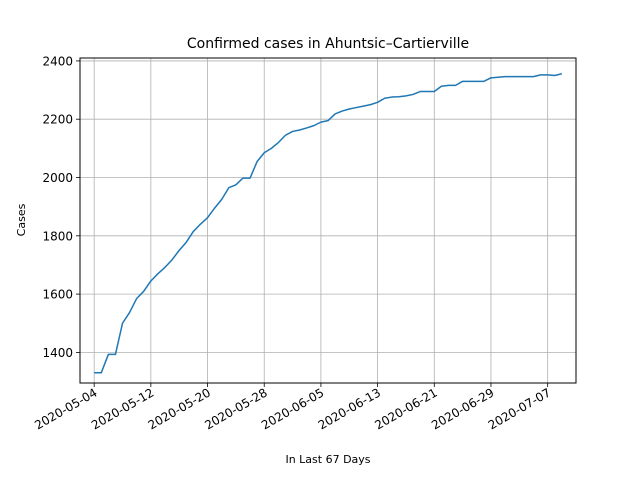 This screenshot has width=640, height=480. I want to click on y-tick-label: 1400, so click(57, 353).